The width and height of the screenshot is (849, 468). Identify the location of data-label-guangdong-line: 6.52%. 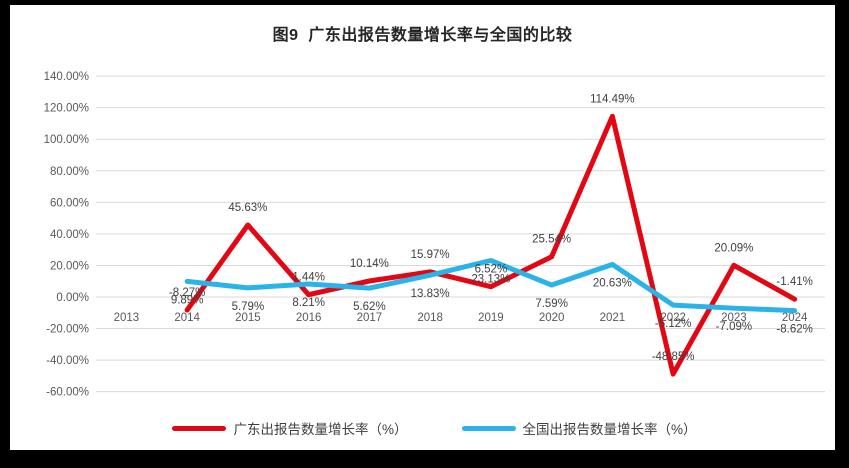
(491, 270).